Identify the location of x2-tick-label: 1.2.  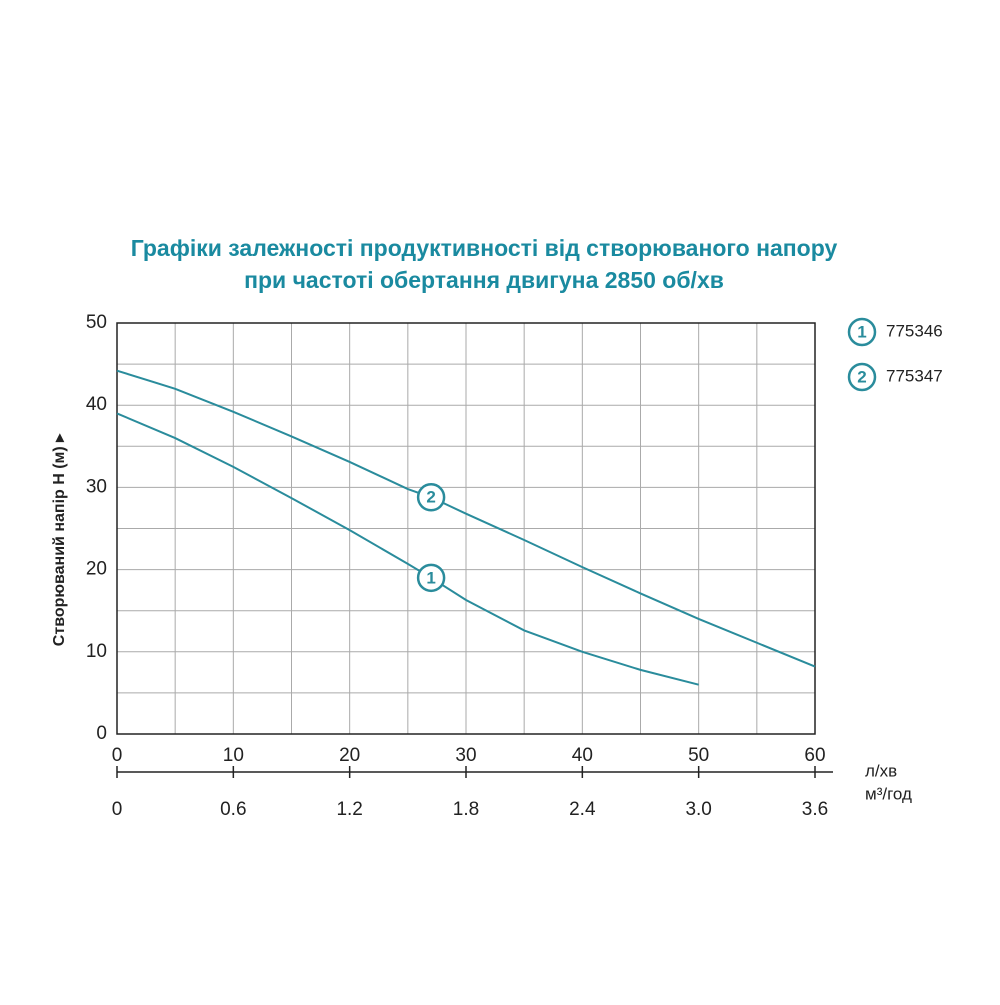
(349, 809).